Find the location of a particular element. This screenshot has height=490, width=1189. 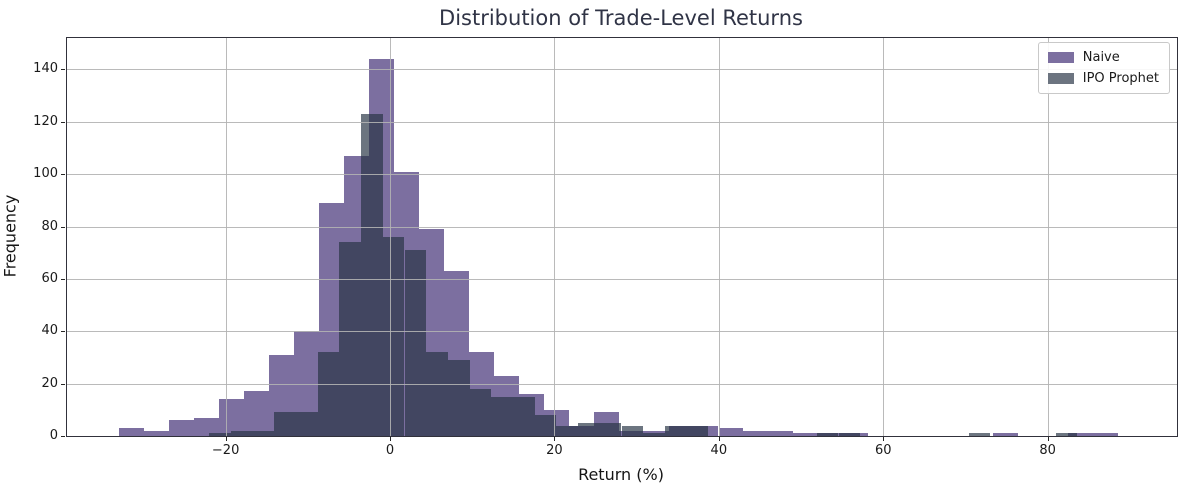

y-tick-label: 120 is located at coordinates (45, 121).